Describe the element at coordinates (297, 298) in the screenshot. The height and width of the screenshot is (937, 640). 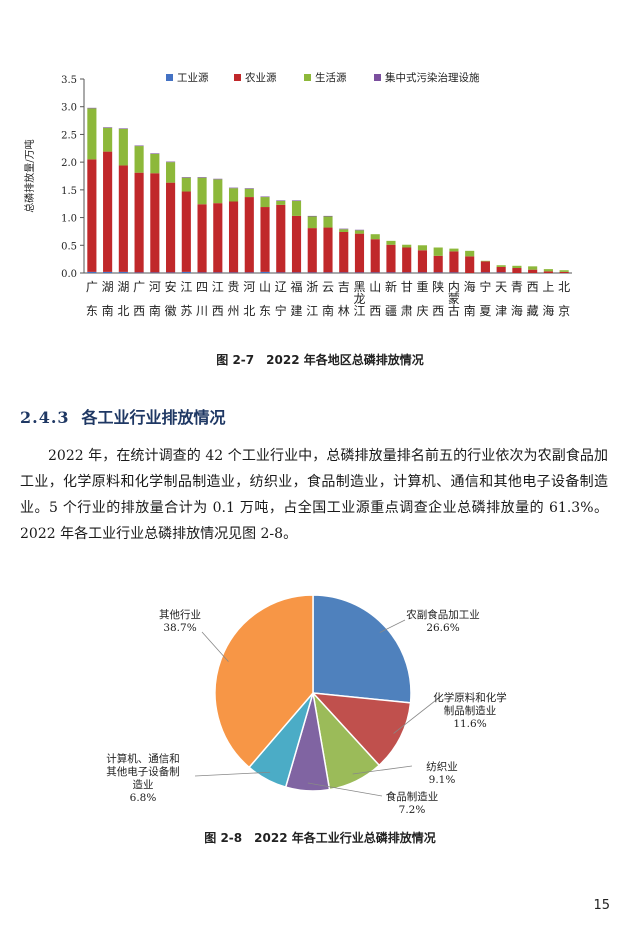
I see `x-tick-label: 福建` at that location.